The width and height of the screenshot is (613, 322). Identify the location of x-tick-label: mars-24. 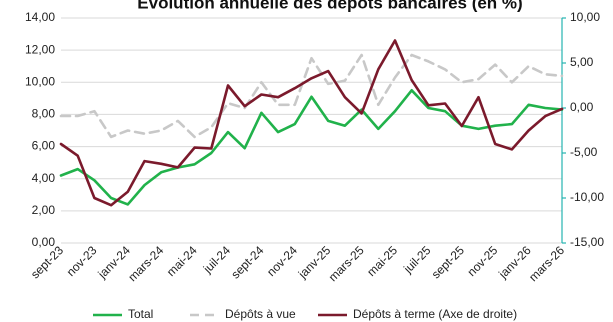
(145, 263).